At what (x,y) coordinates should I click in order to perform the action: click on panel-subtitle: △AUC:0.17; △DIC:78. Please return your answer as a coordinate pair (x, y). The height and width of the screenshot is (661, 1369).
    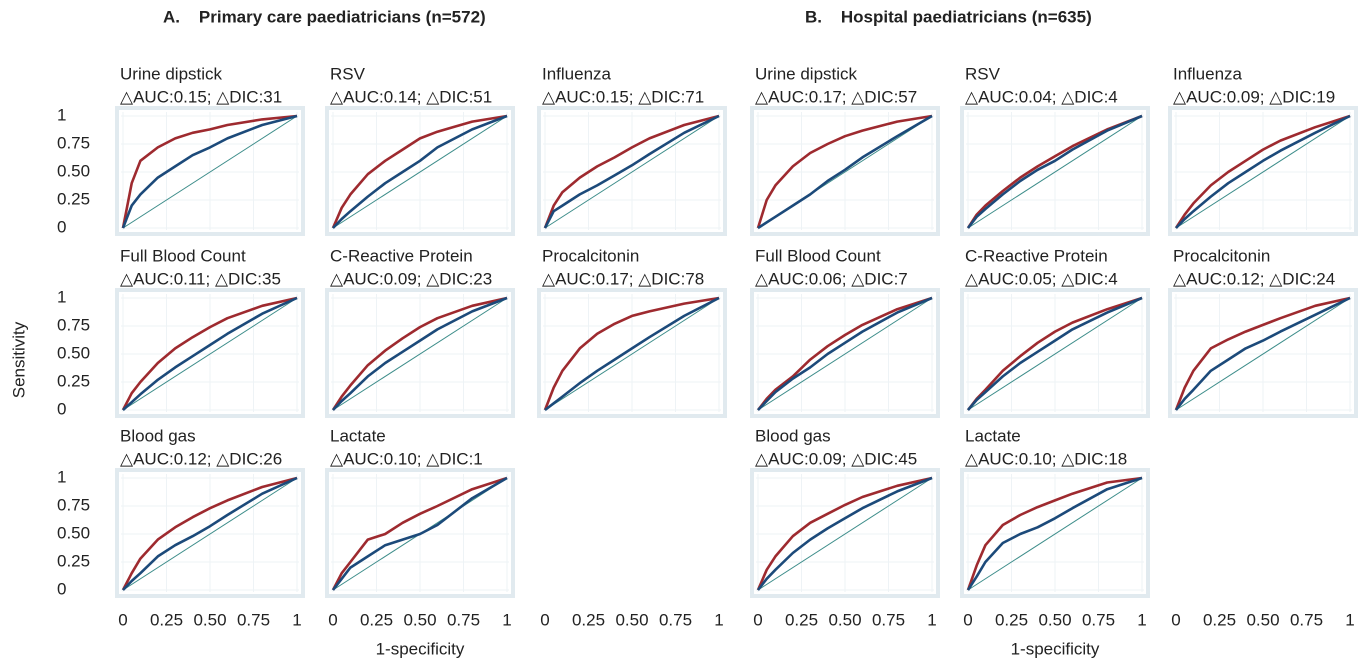
    Looking at the image, I should click on (623, 278).